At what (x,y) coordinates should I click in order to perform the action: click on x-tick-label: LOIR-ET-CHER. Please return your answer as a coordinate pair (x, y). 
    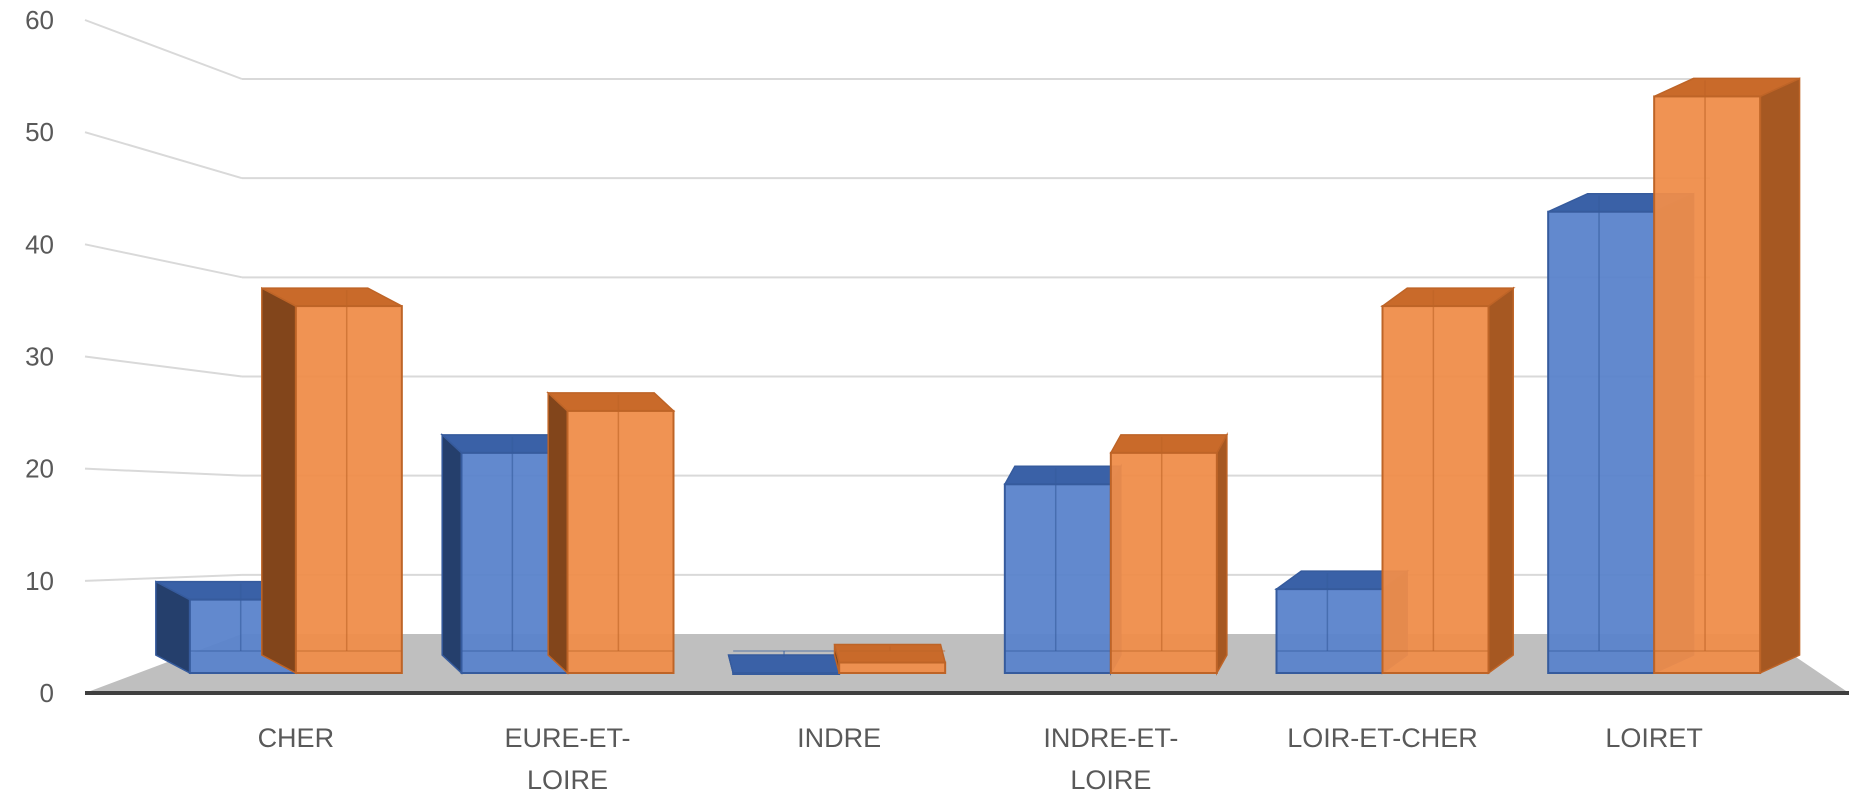
    Looking at the image, I should click on (1382, 738).